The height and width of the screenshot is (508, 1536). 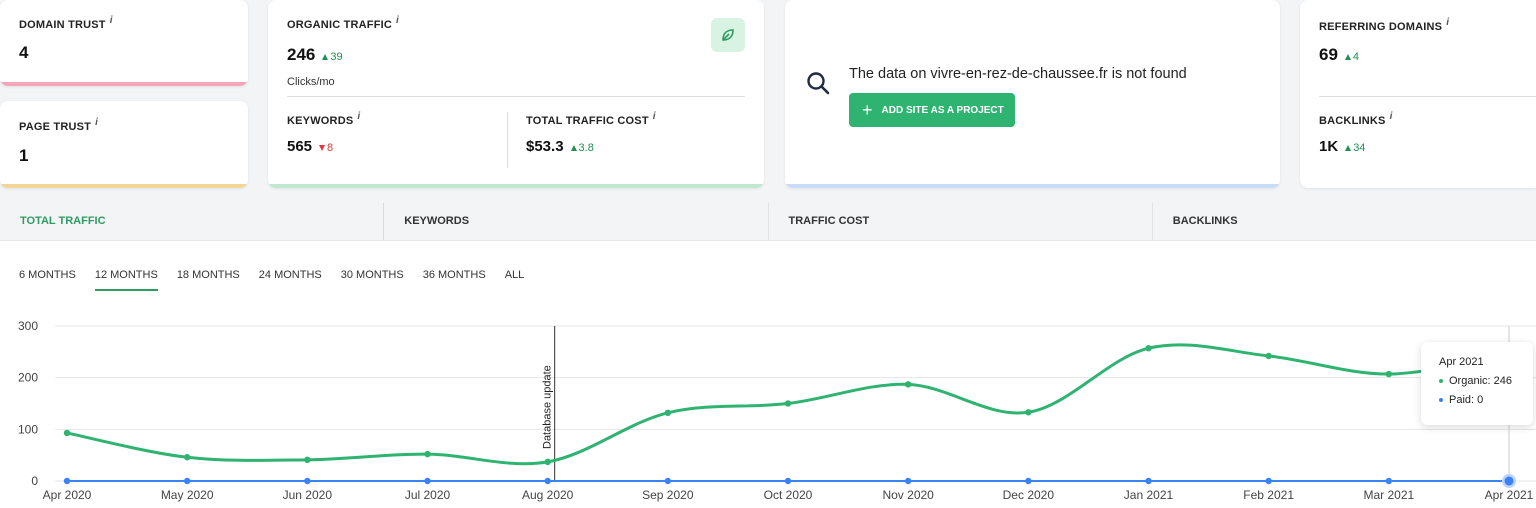 What do you see at coordinates (1342, 146) in the screenshot?
I see `backlinks-value-row: 1K 34` at bounding box center [1342, 146].